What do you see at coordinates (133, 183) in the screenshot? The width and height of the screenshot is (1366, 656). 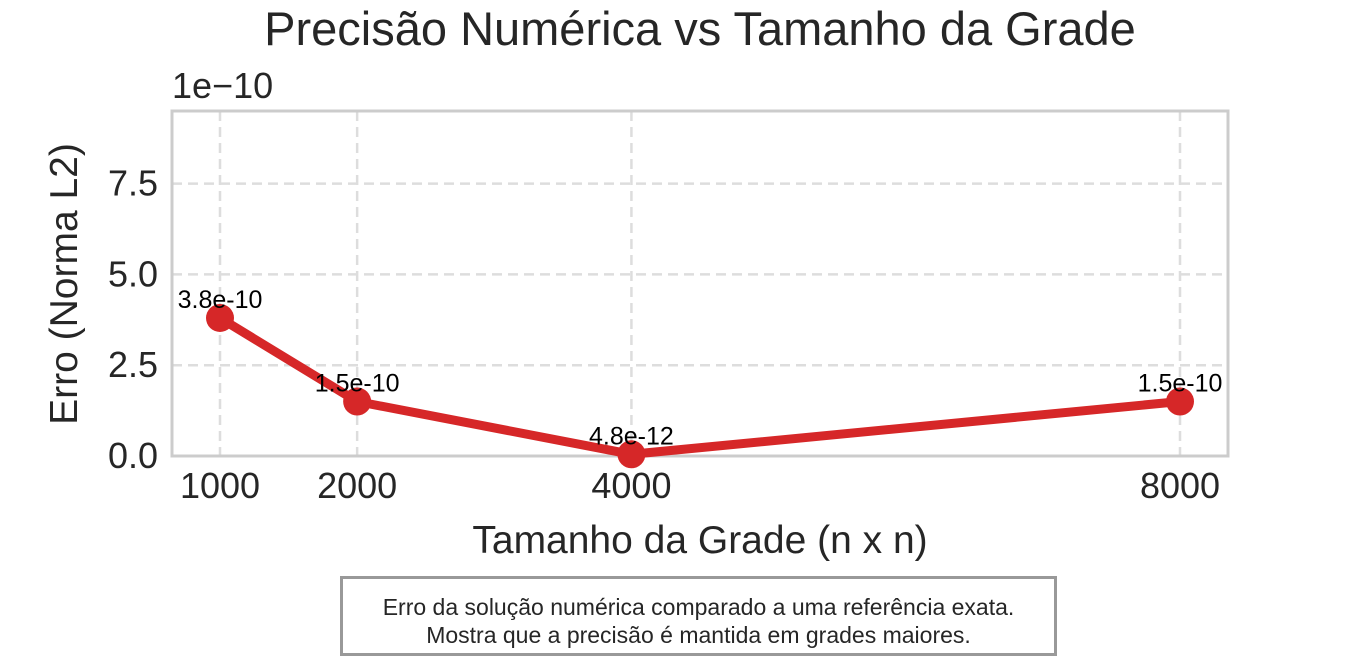 I see `y-tick-label: 7.5` at bounding box center [133, 183].